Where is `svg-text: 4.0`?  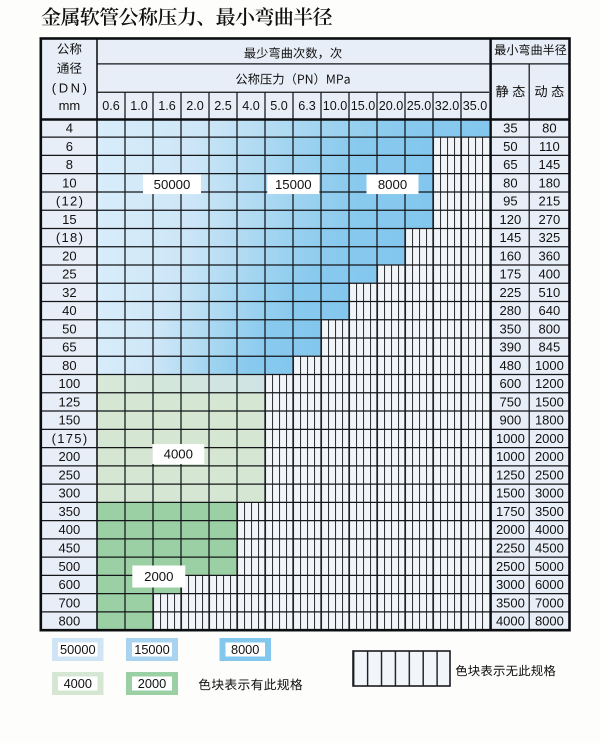 svg-text: 4.0 is located at coordinates (251, 106).